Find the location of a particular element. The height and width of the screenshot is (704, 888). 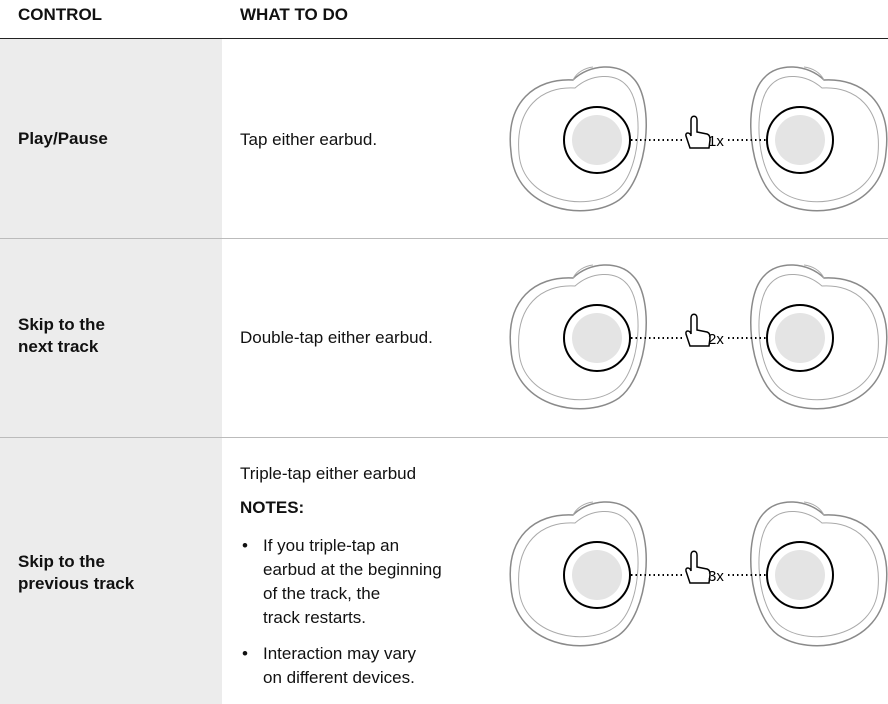

column-header: WHAT TO DO is located at coordinates (294, 14).